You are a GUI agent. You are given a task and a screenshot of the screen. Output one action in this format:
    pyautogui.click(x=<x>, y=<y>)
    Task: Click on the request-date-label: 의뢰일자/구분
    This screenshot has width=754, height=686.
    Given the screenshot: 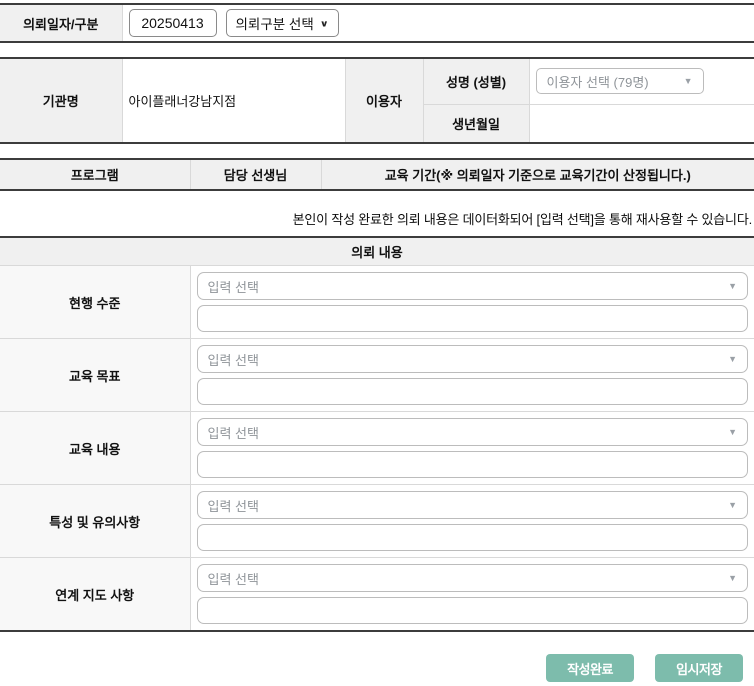 What is the action you would take?
    pyautogui.click(x=61, y=23)
    